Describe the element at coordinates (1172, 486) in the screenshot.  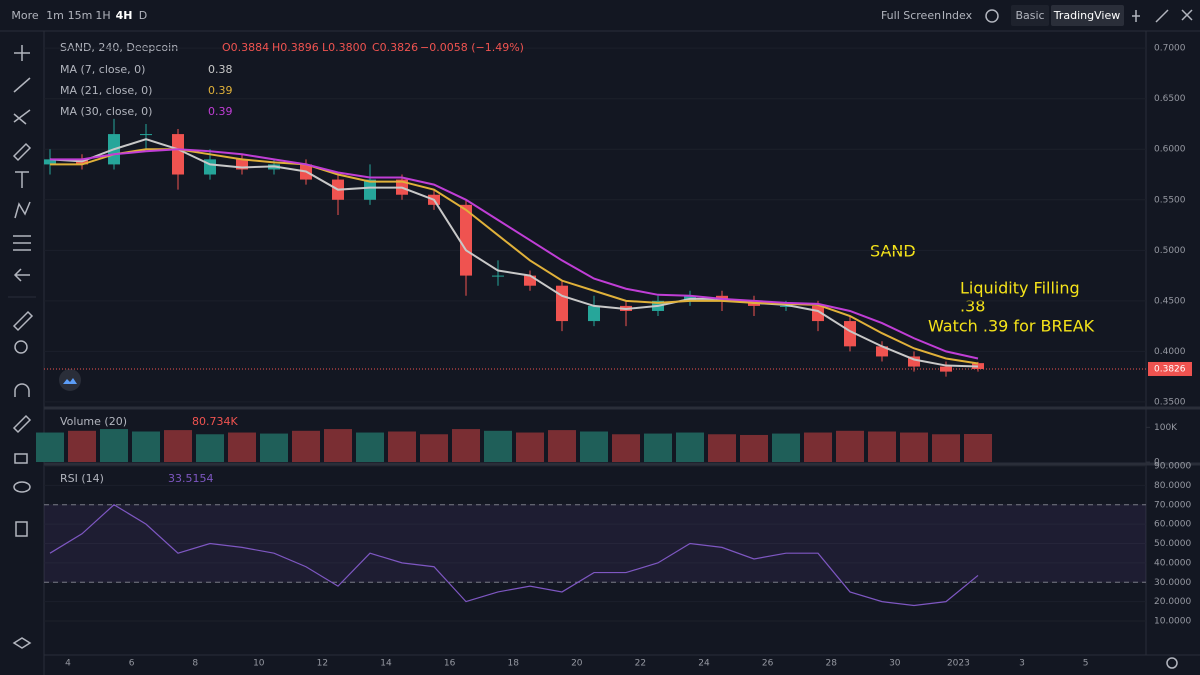
I see `y-tick-label: 80.0000` at that location.